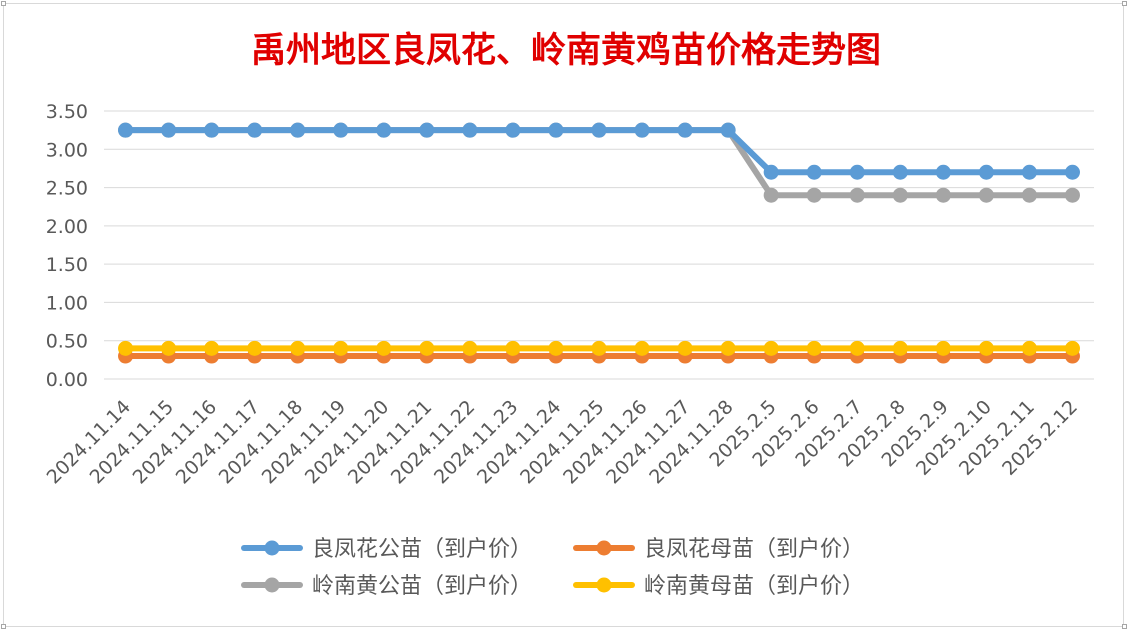  What do you see at coordinates (1124, 3) in the screenshot?
I see `resize-handle-top-right` at bounding box center [1124, 3].